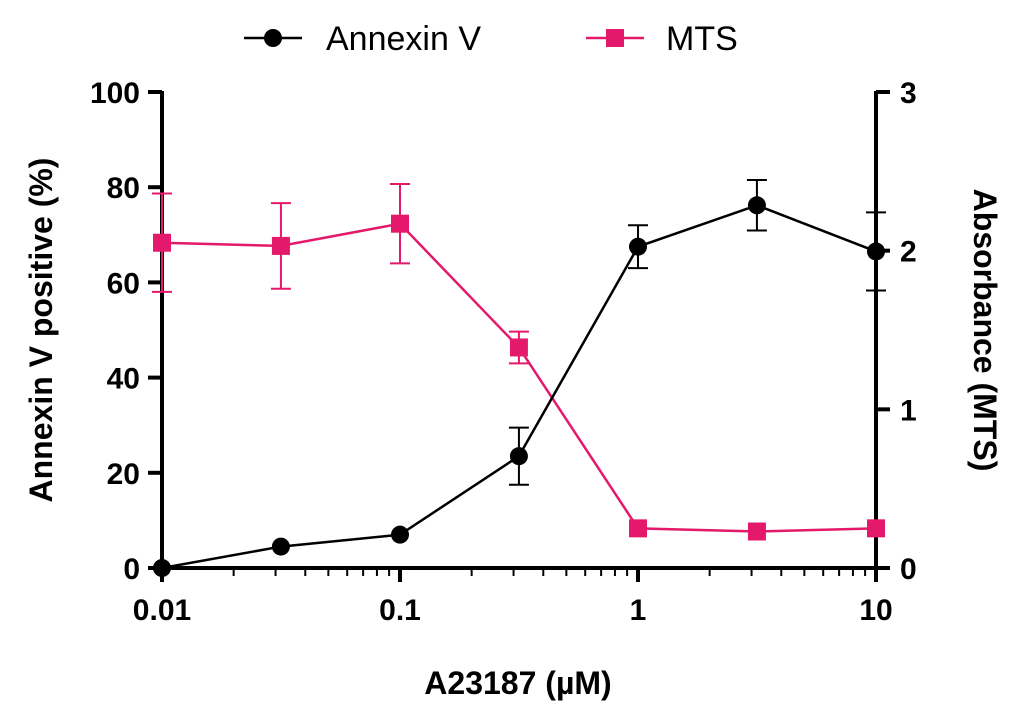 This screenshot has width=1024, height=719. I want to click on x-tick-label: 10, so click(875, 610).